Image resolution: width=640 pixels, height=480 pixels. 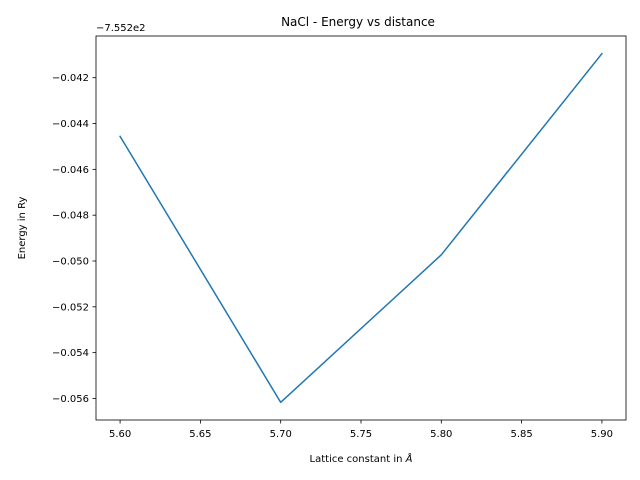 I want to click on y-axis-label: Energy in Ry, so click(x=22, y=228).